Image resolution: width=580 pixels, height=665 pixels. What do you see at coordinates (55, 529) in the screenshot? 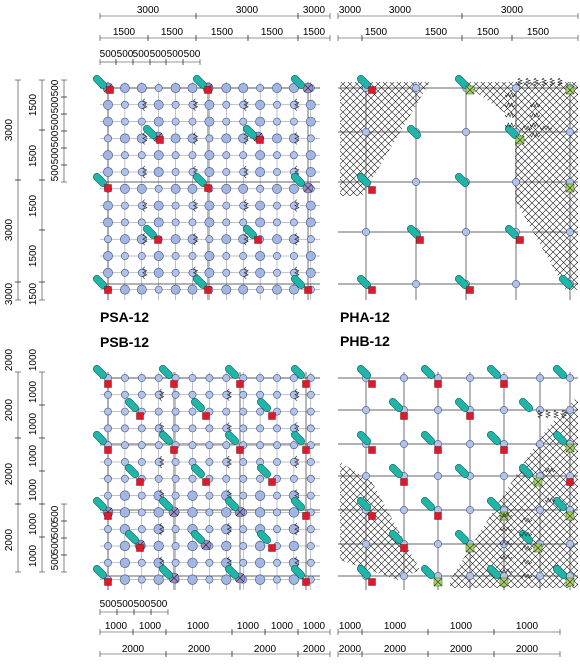
I see `dim-left-500: 500` at bounding box center [55, 529].